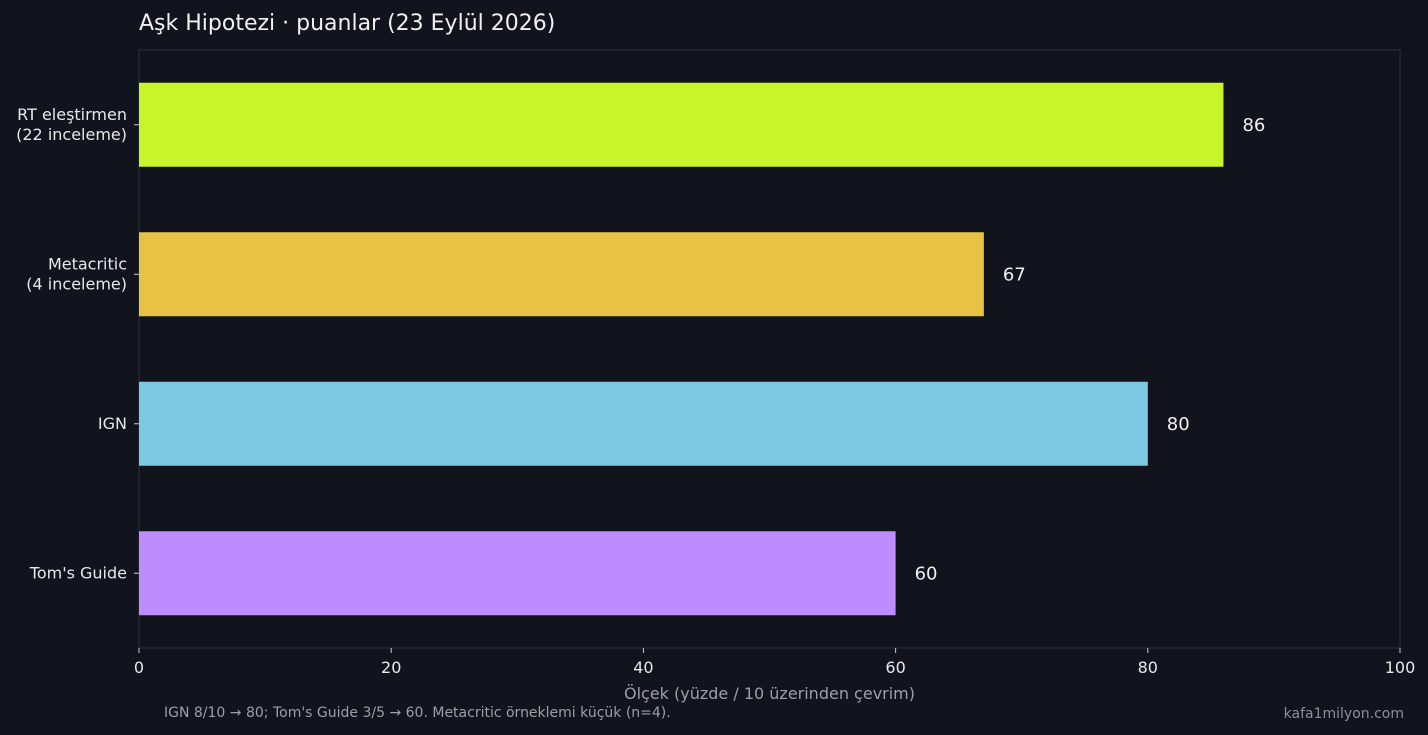 The height and width of the screenshot is (735, 1428). I want to click on data-label: 67, so click(1014, 274).